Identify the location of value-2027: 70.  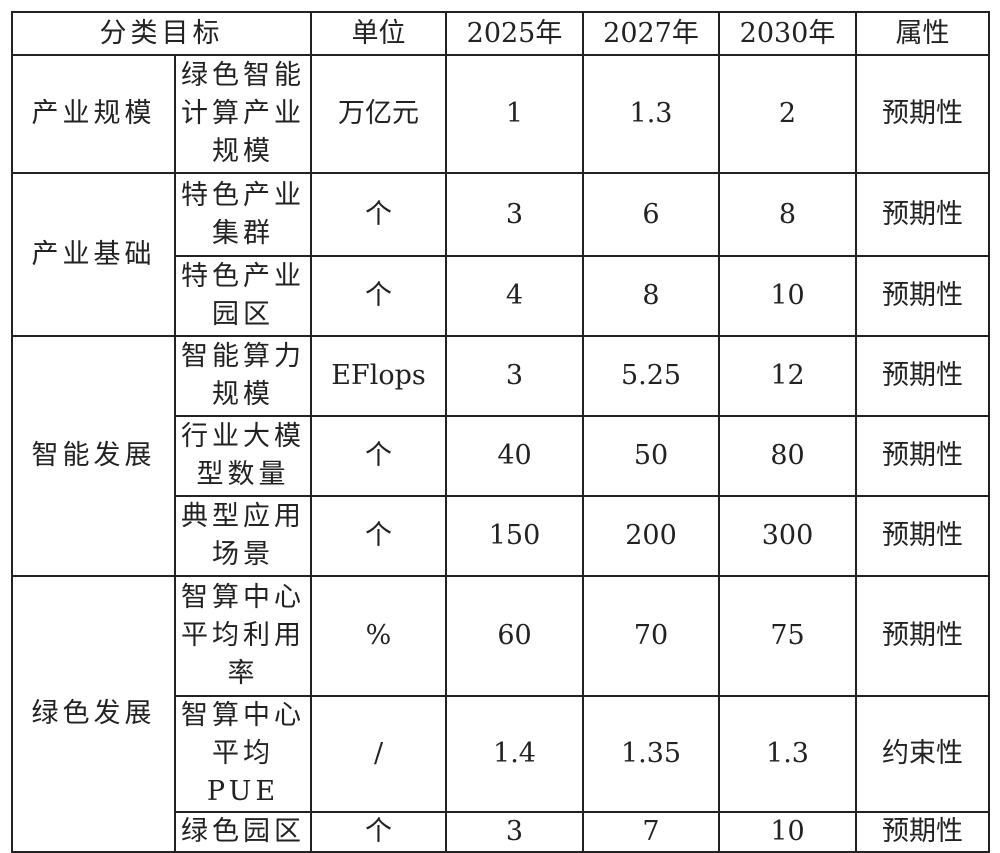
(651, 636).